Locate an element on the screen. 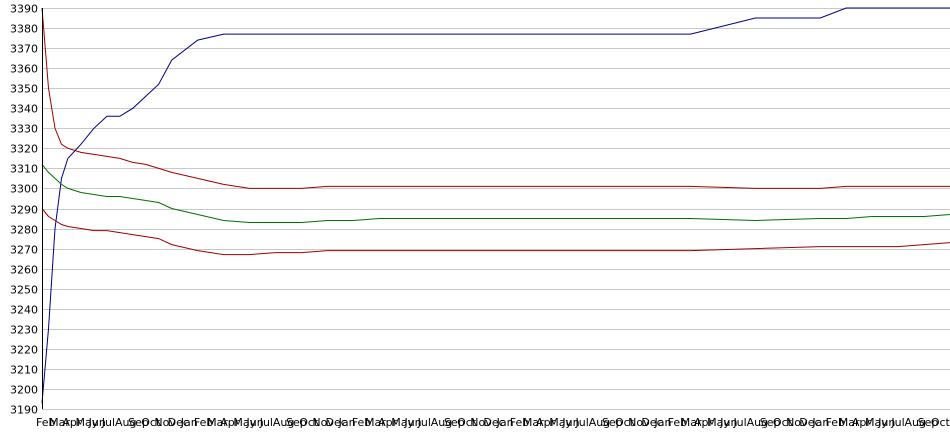 Image resolution: width=950 pixels, height=435 pixels. y-tick-label: 3290 is located at coordinates (24, 210).